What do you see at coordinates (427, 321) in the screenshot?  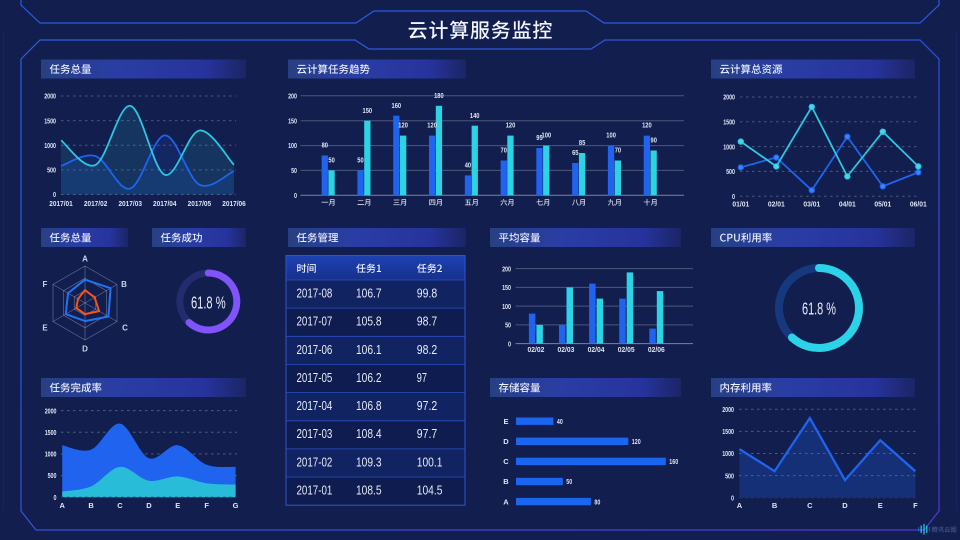 I see `svg-text: 98.7` at bounding box center [427, 321].